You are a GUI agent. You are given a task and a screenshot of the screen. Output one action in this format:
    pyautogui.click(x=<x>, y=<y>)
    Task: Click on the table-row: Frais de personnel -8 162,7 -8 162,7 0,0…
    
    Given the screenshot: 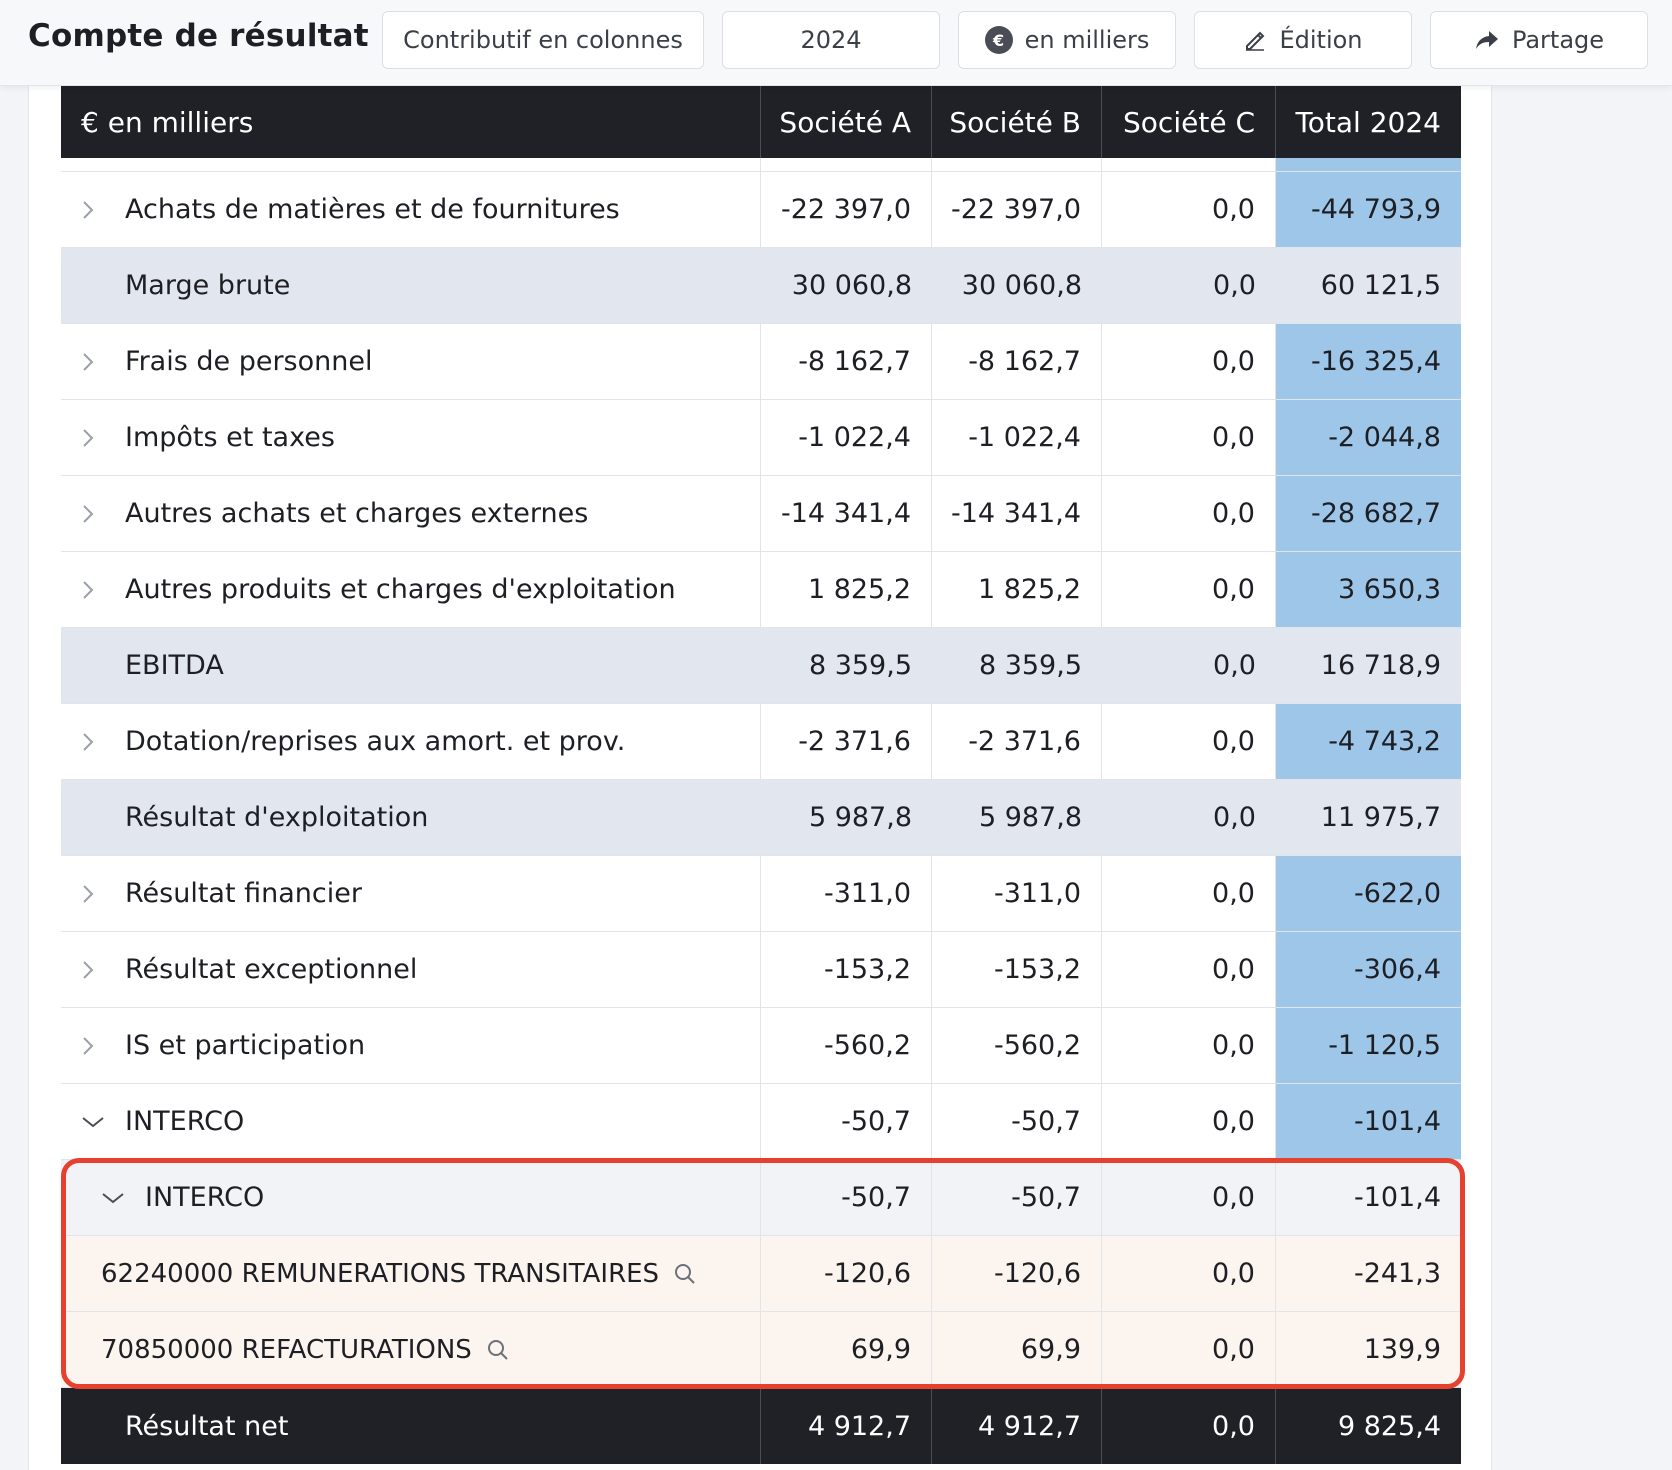 What is the action you would take?
    pyautogui.click(x=761, y=362)
    